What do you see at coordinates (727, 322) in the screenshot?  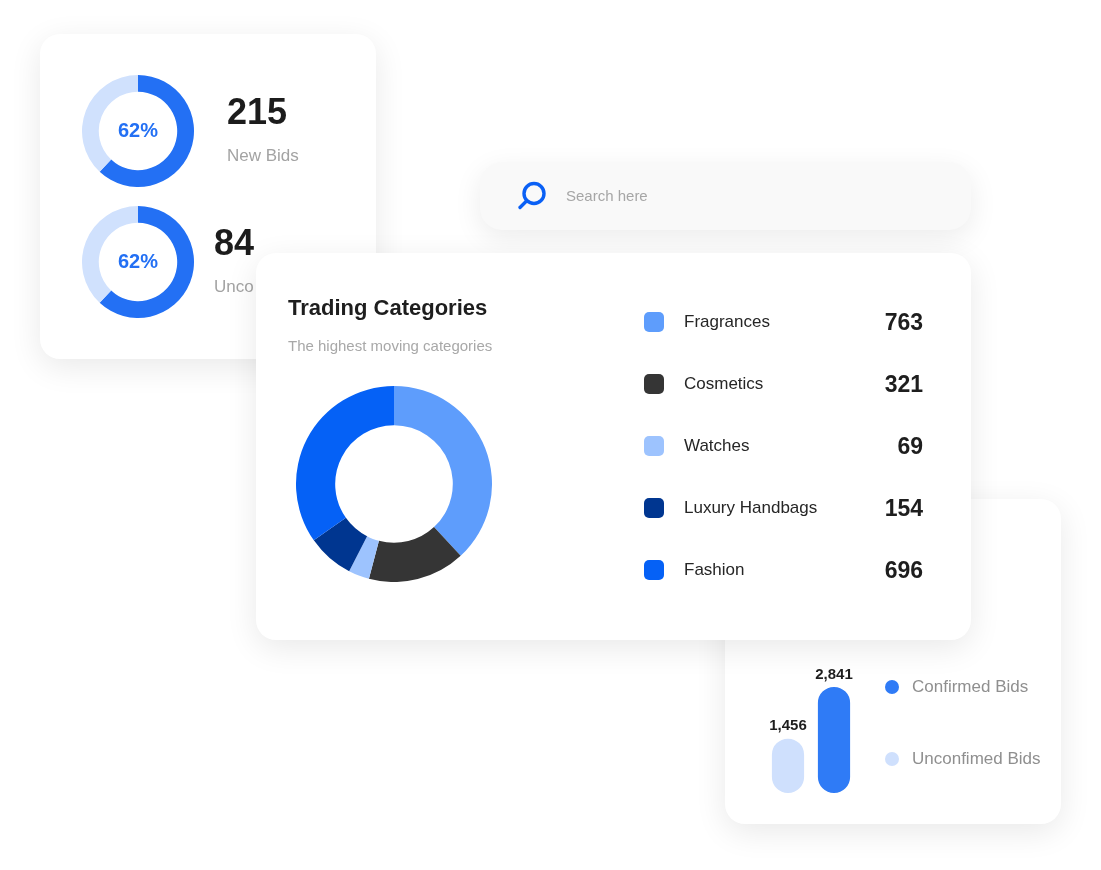 I see `legend-label: Fragrances` at bounding box center [727, 322].